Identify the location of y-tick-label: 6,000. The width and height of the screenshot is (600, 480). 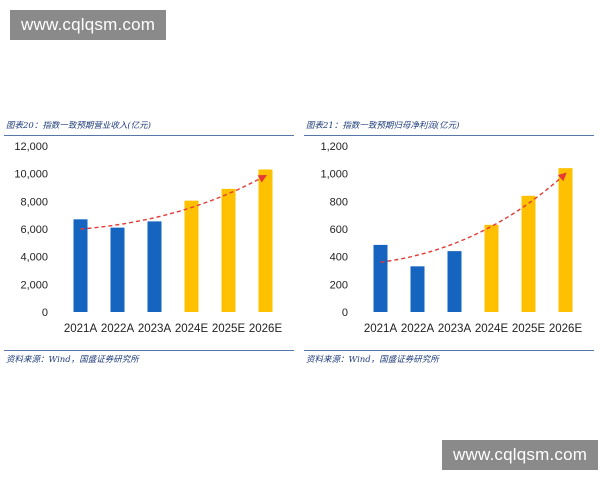
(34, 230).